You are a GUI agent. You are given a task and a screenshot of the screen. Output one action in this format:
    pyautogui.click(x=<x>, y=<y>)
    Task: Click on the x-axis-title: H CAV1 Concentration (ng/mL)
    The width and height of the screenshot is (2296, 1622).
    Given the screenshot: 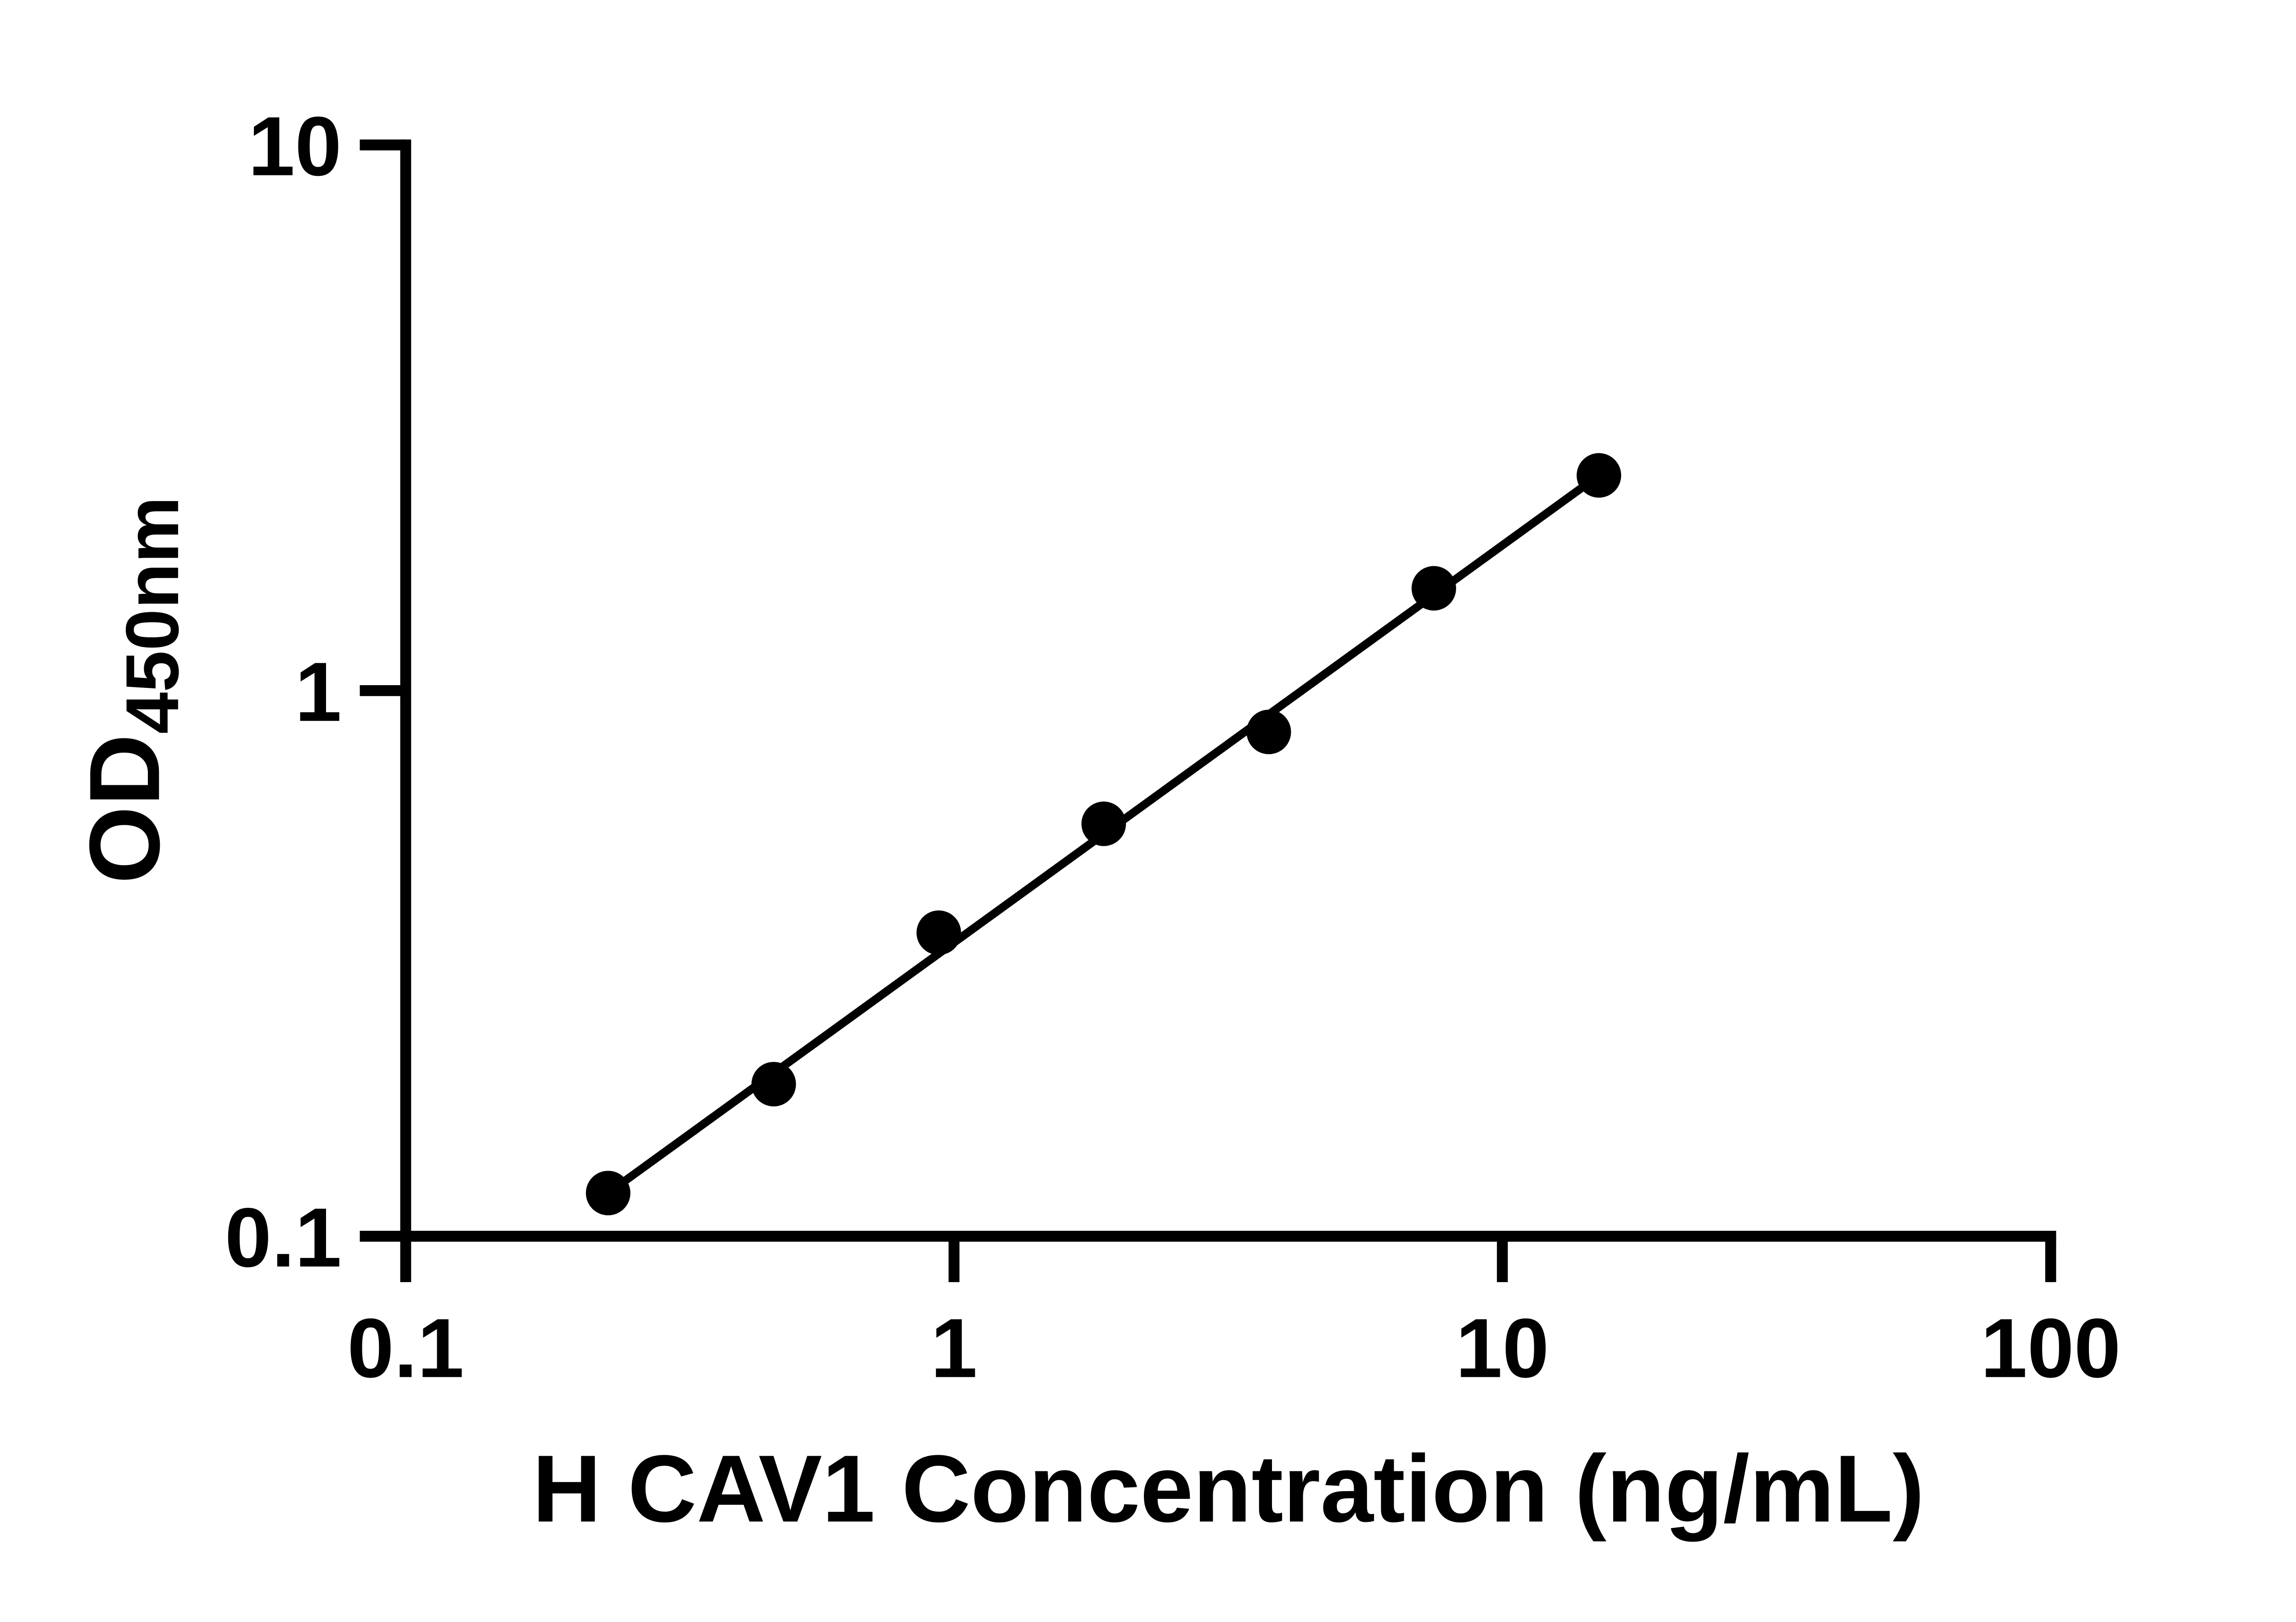 What is the action you would take?
    pyautogui.click(x=1228, y=1489)
    